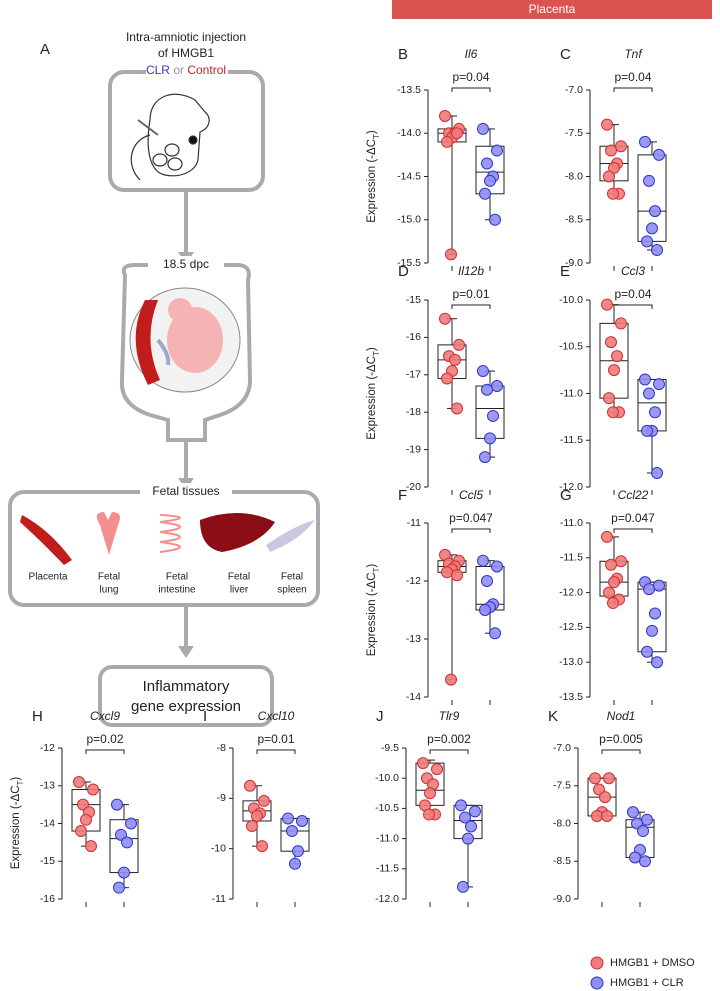 The height and width of the screenshot is (991, 720). I want to click on panel-label: A, so click(45, 49).